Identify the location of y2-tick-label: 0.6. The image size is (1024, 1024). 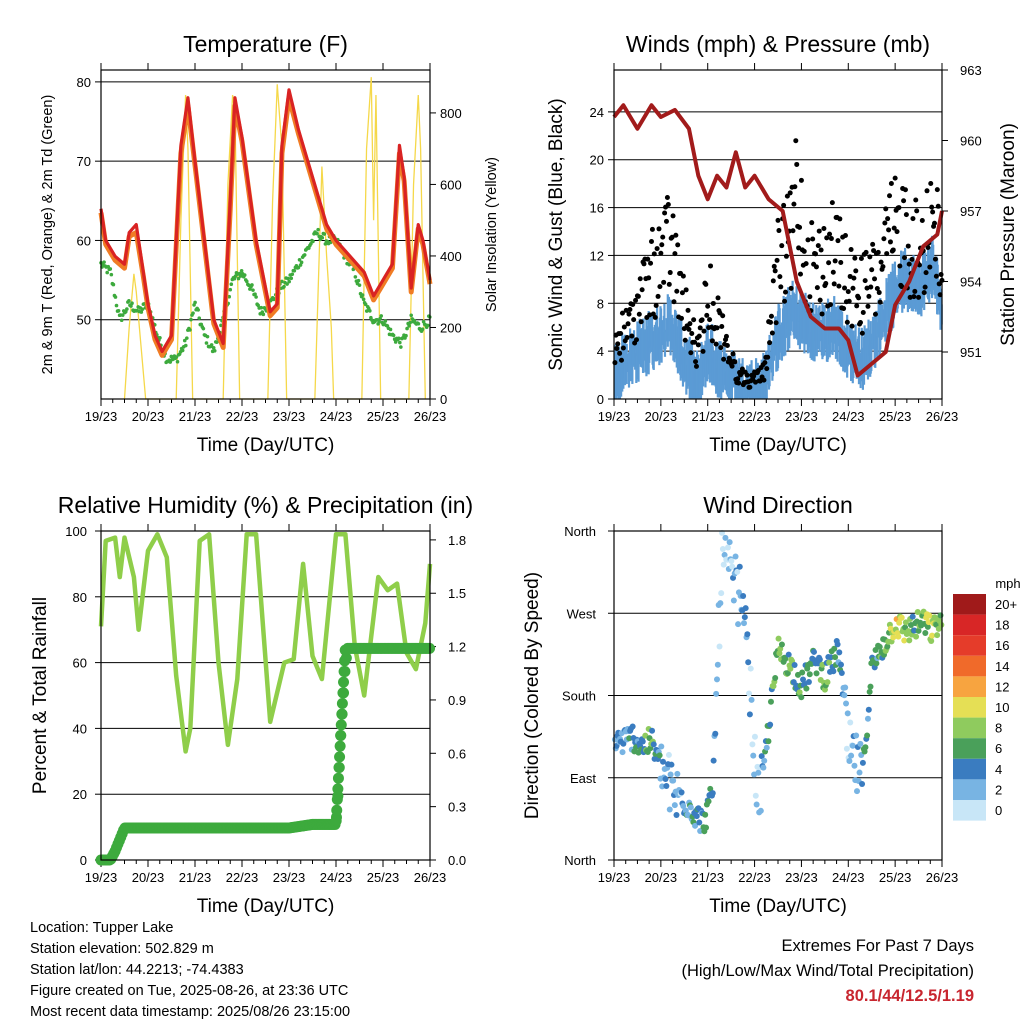
(457, 753).